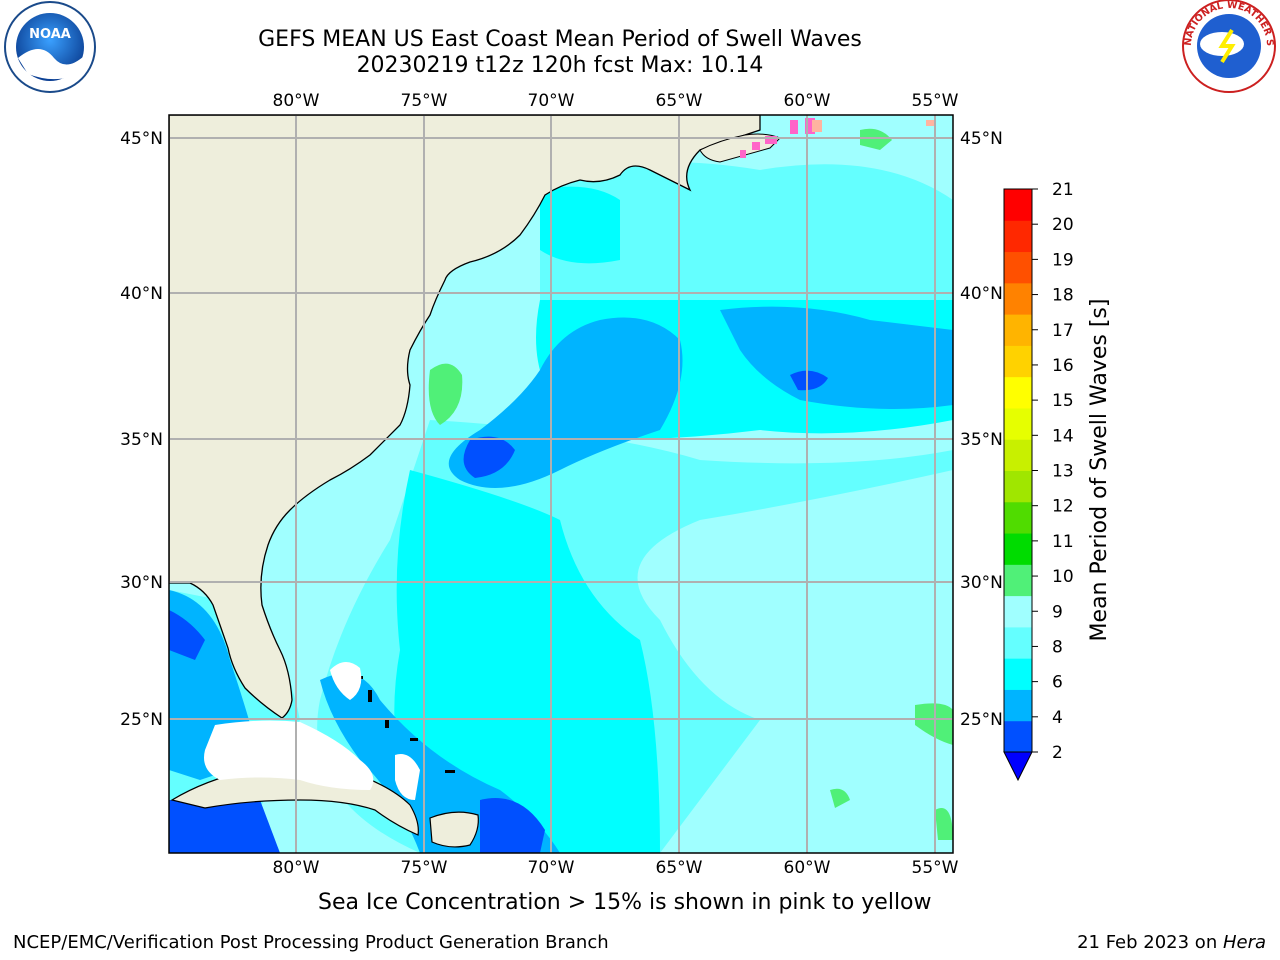  Describe the element at coordinates (616, 868) in the screenshot. I see `lon-labels-bottom: 80°W 75°W 70°W 65°W 60°W 55°W` at that location.